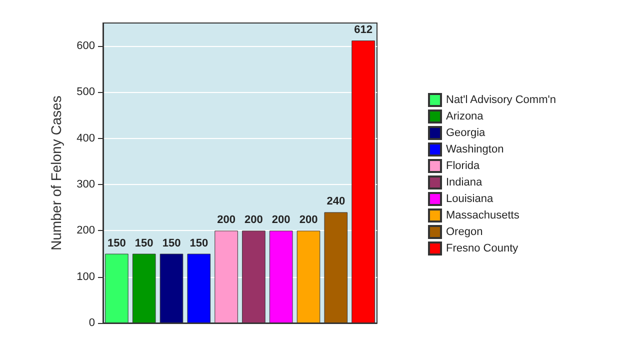 This screenshot has width=640, height=341. I want to click on y-tick-label: 600, so click(85, 46).